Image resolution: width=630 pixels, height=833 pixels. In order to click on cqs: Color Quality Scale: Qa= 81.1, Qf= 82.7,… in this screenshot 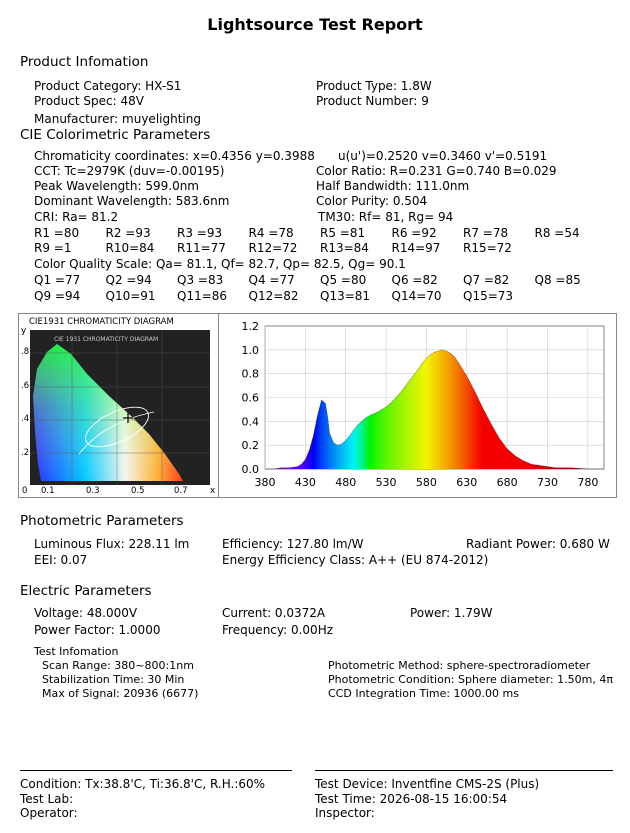, I will do `click(220, 264)`.